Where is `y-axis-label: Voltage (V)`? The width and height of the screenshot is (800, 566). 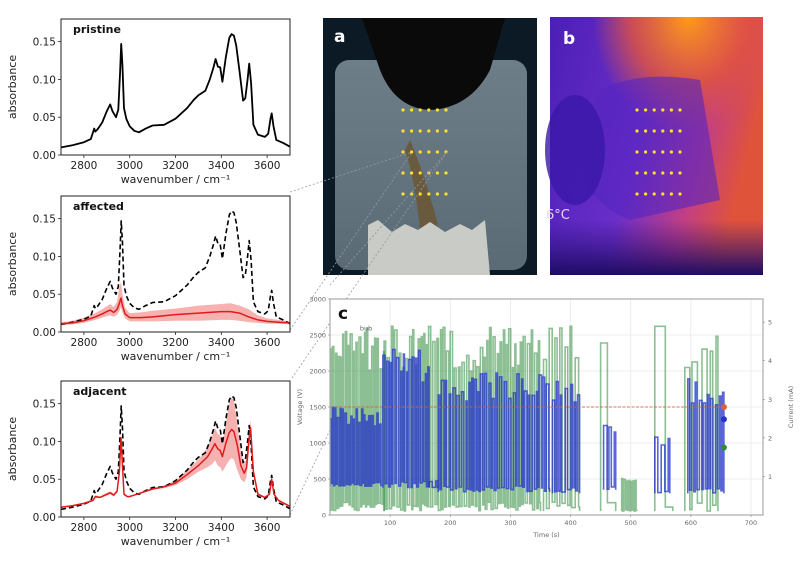 y-axis-label: Voltage (V) is located at coordinates (300, 407).